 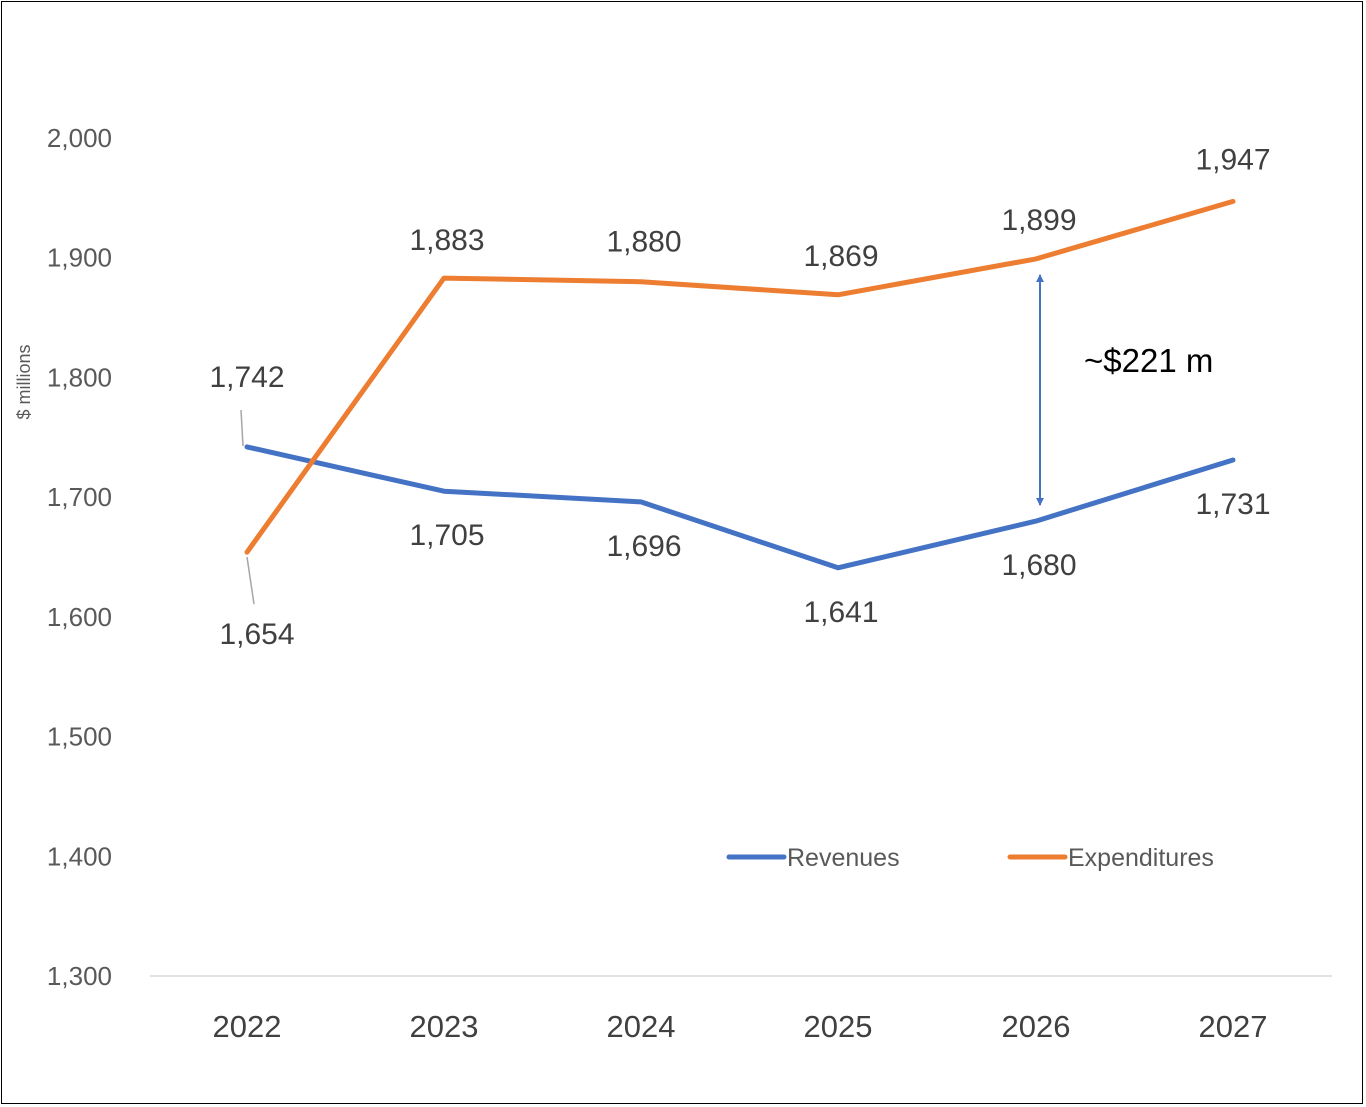 What do you see at coordinates (840, 612) in the screenshot?
I see `data-label-revenues: 1,641` at bounding box center [840, 612].